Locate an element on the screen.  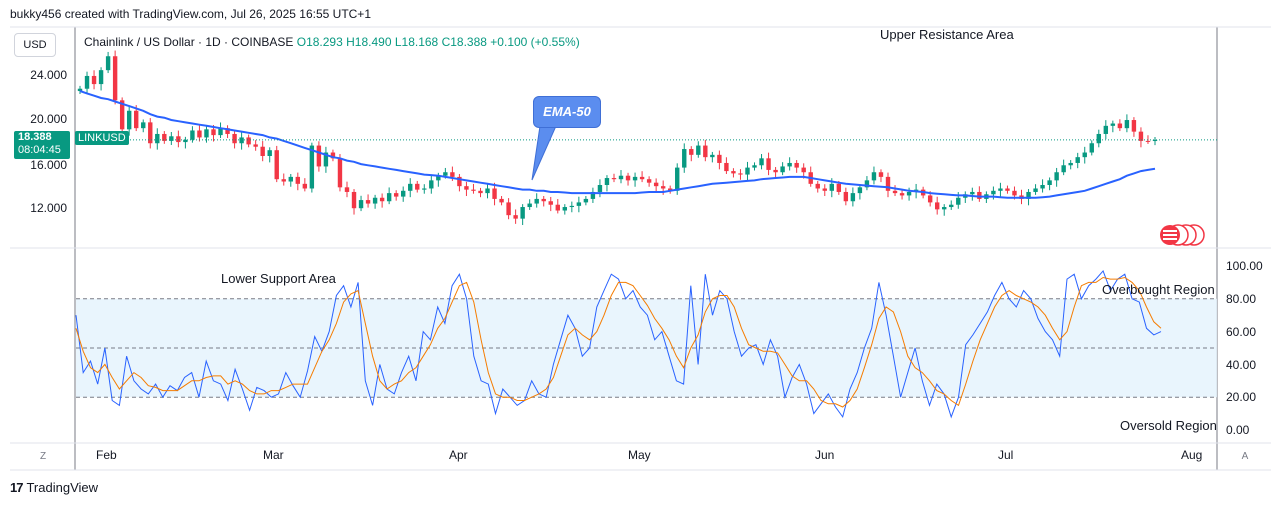
stoch-tick: 0.00 is located at coordinates (1238, 430).